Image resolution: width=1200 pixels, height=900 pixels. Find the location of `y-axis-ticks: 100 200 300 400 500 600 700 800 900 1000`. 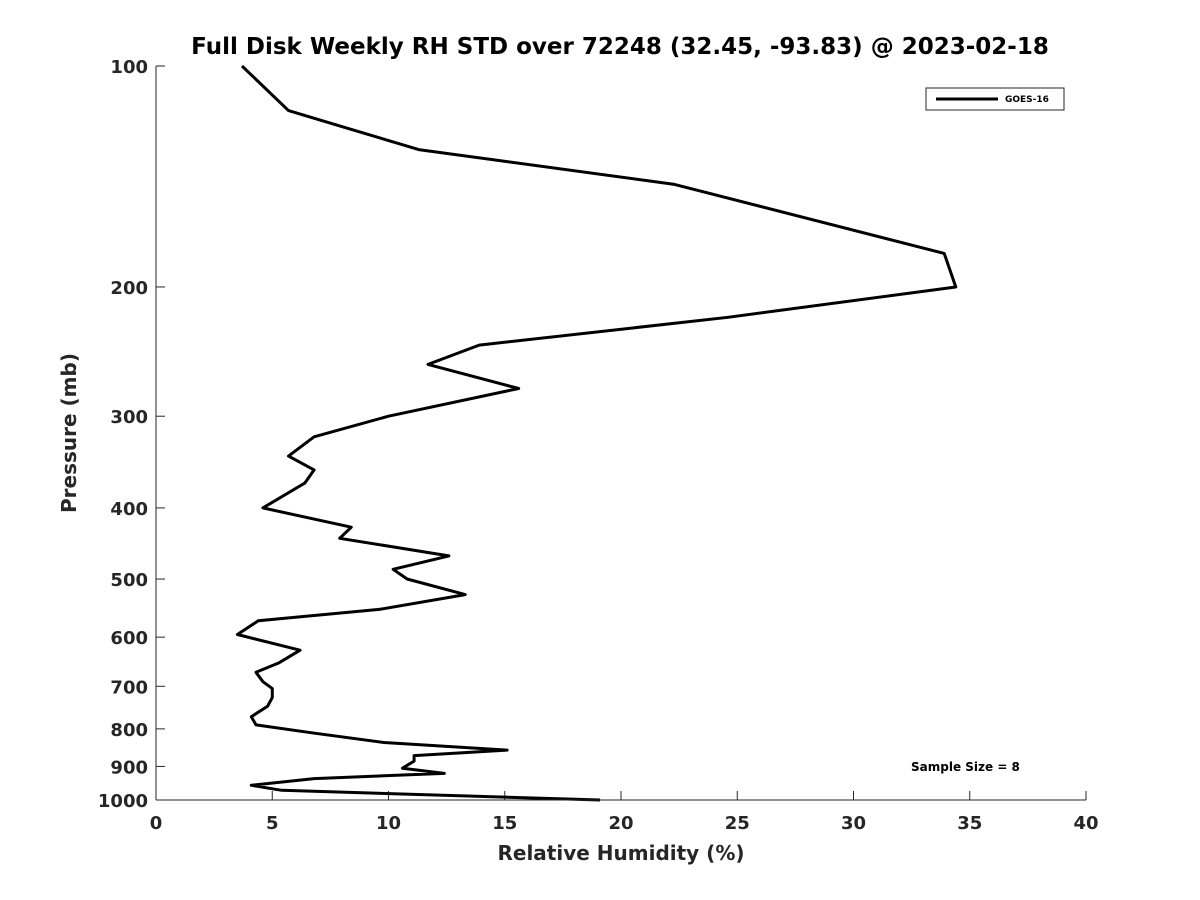

y-axis-ticks: 100 200 300 400 500 600 700 800 900 1000 is located at coordinates (131, 434).